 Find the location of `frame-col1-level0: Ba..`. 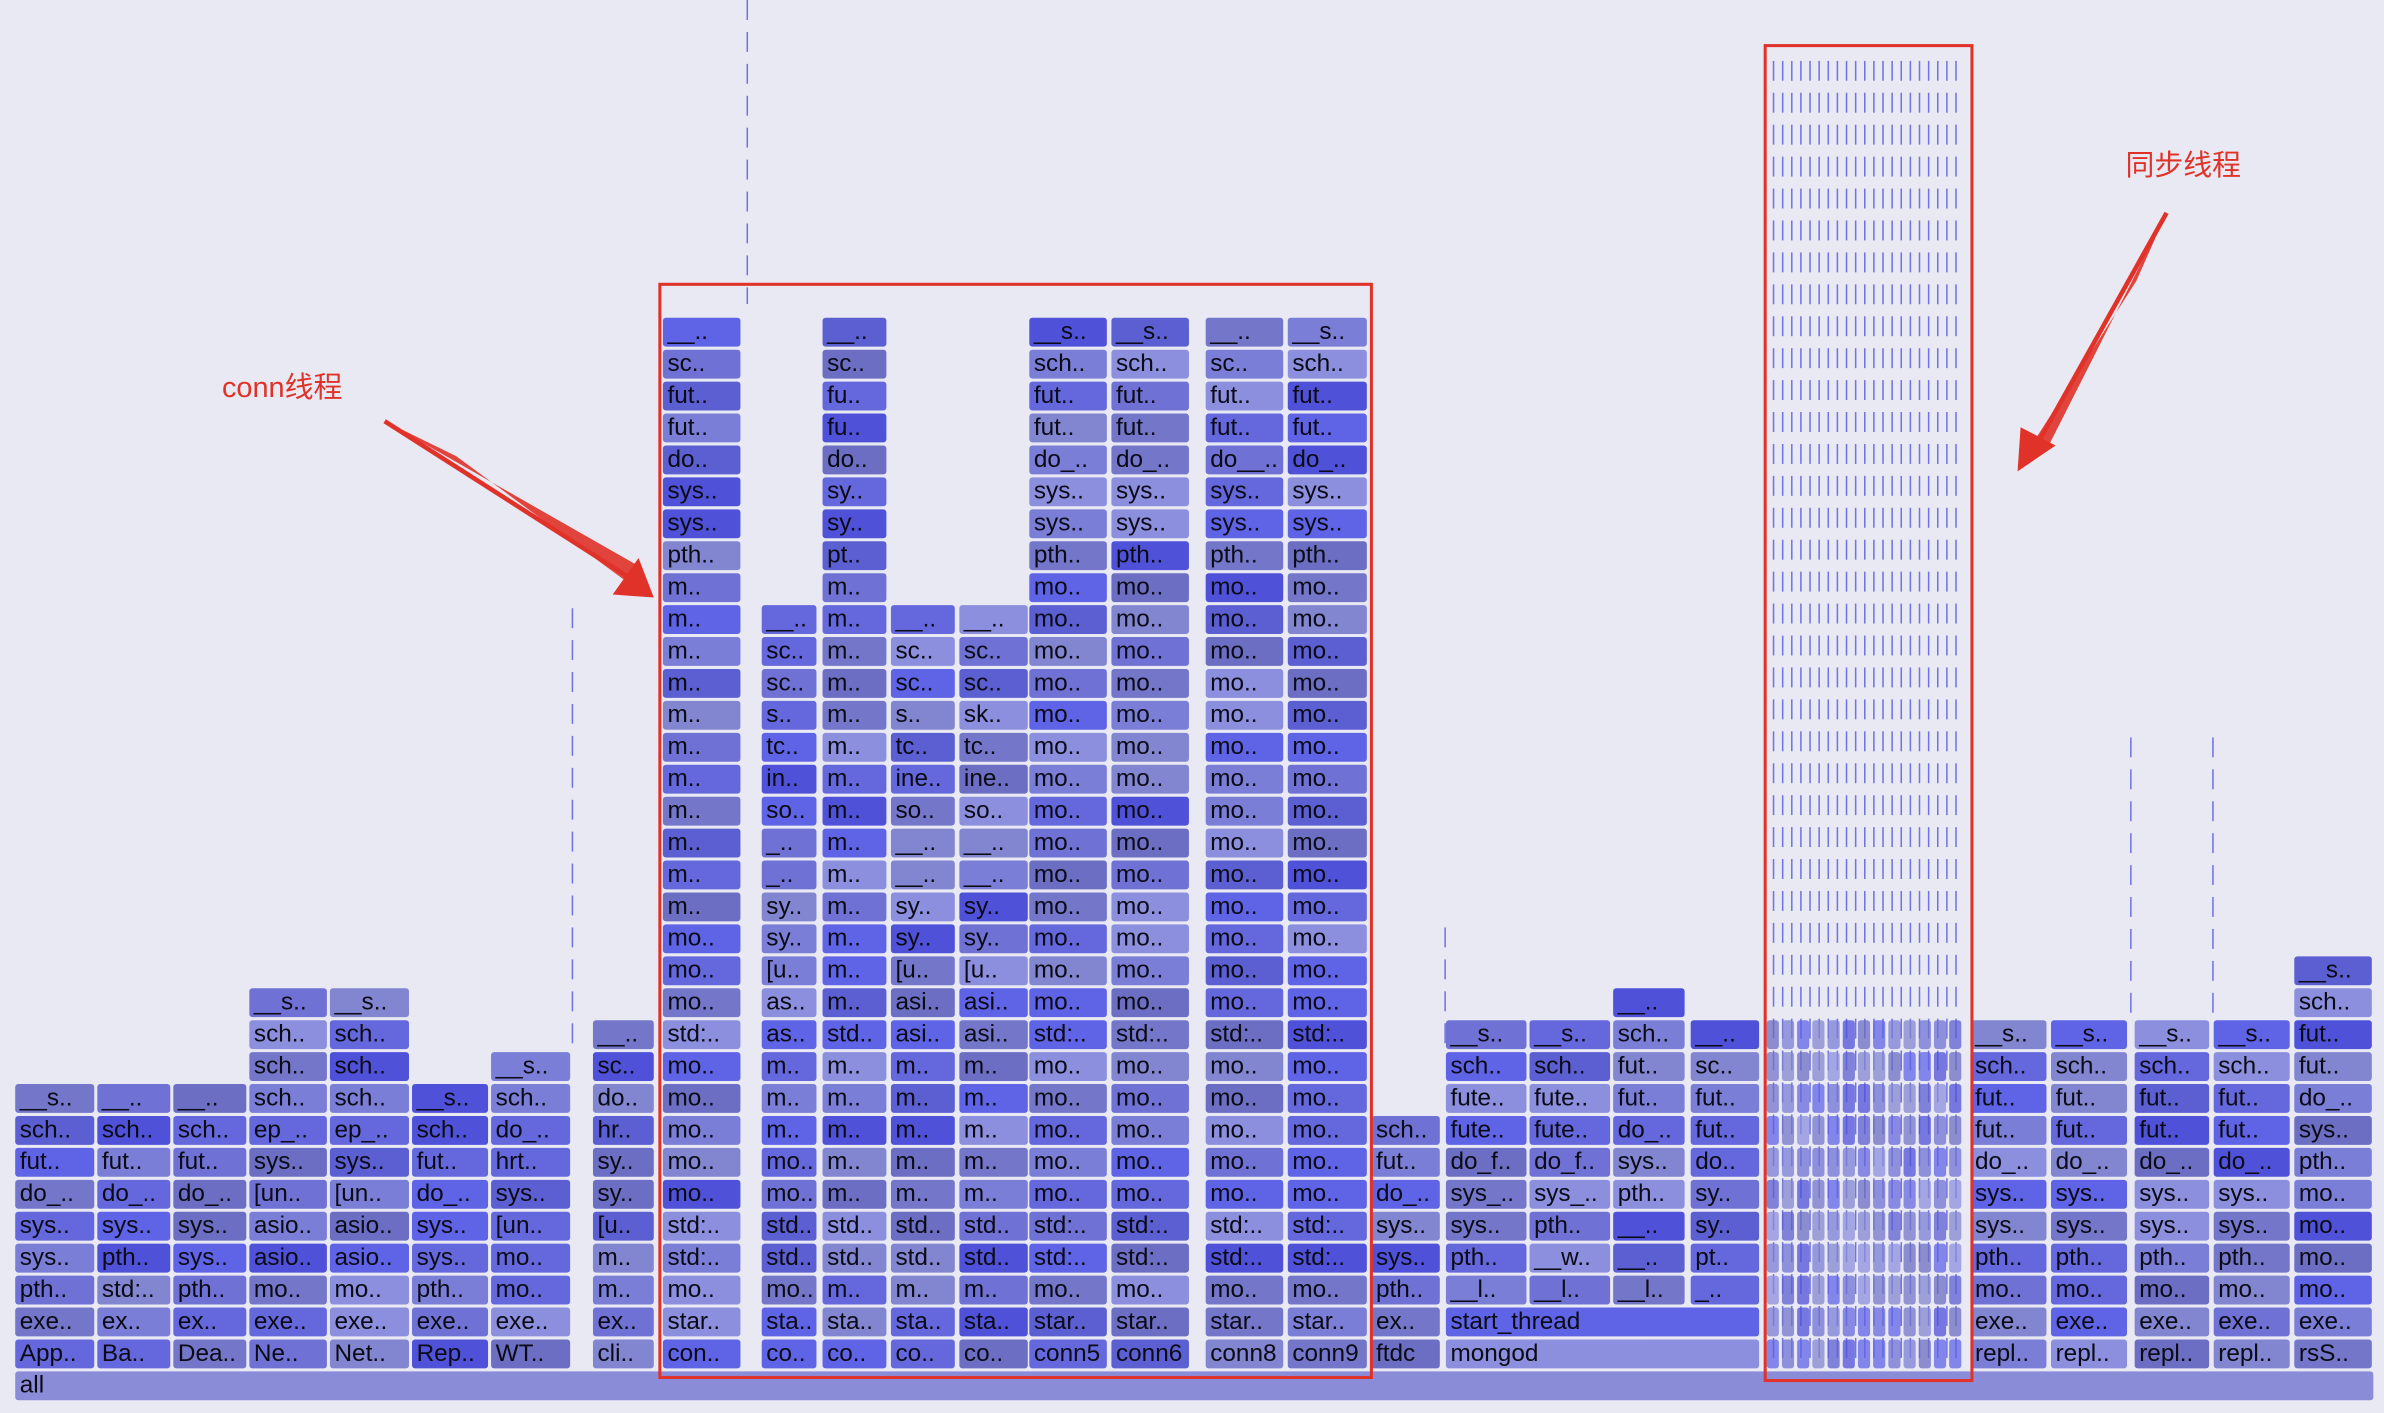

frame-col1-level0: Ba.. is located at coordinates (134, 1354).